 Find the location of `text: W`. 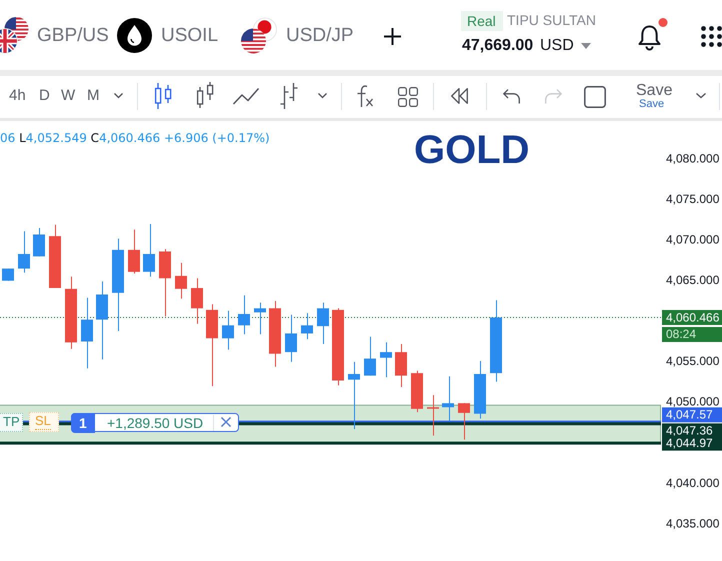

text: W is located at coordinates (68, 96).